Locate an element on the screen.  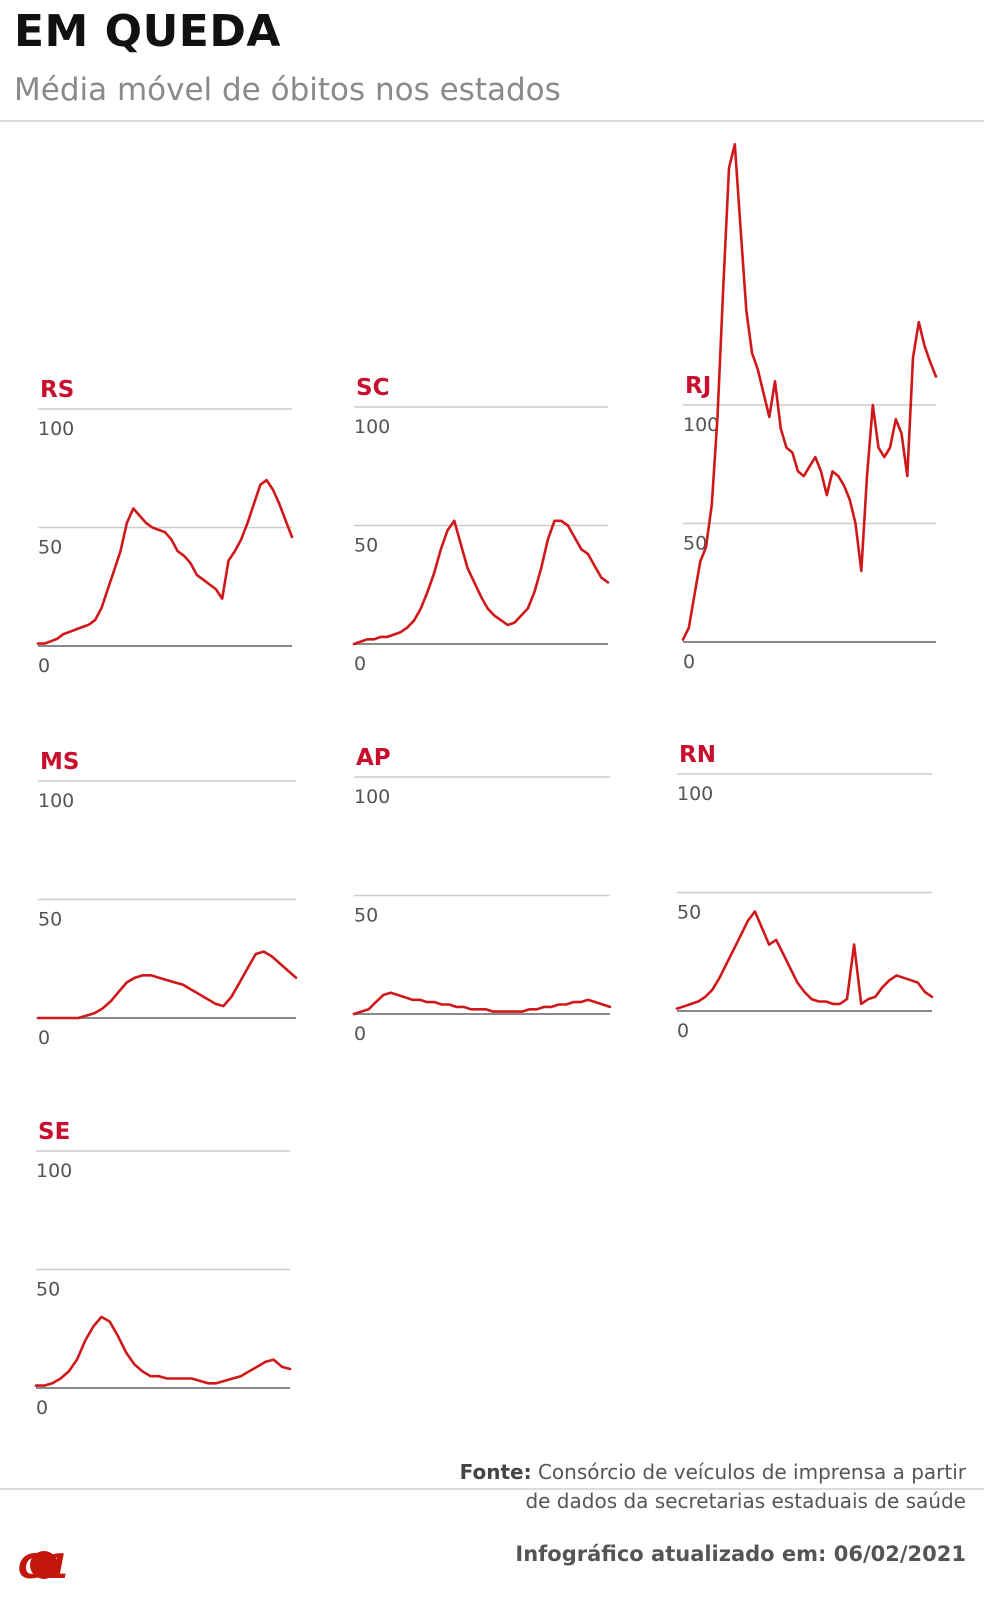
state-label-rn: RN is located at coordinates (697, 755).